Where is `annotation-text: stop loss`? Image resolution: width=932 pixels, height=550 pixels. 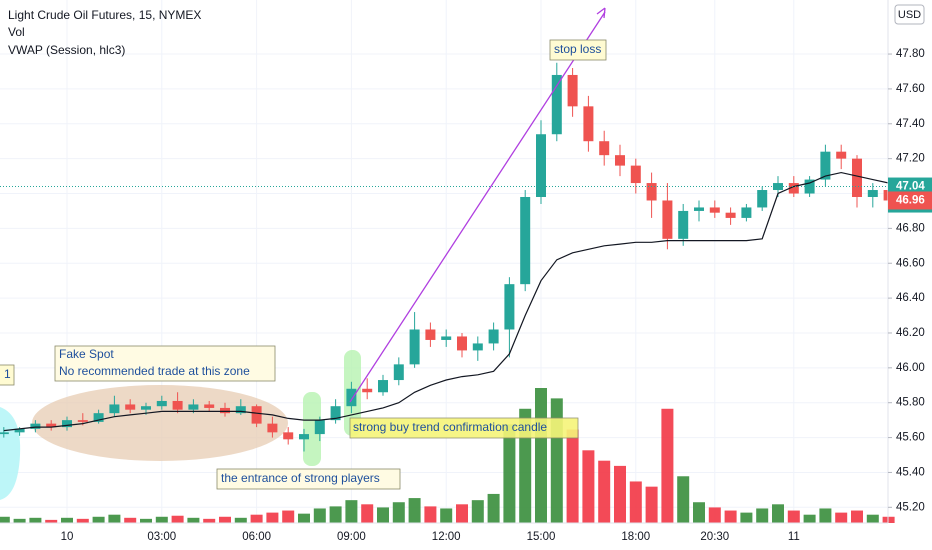
annotation-text: stop loss is located at coordinates (577, 49).